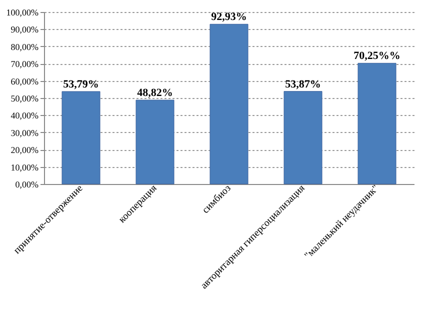 This screenshot has width=447, height=328. I want to click on y-tick-label: 40,00%, so click(24, 115).